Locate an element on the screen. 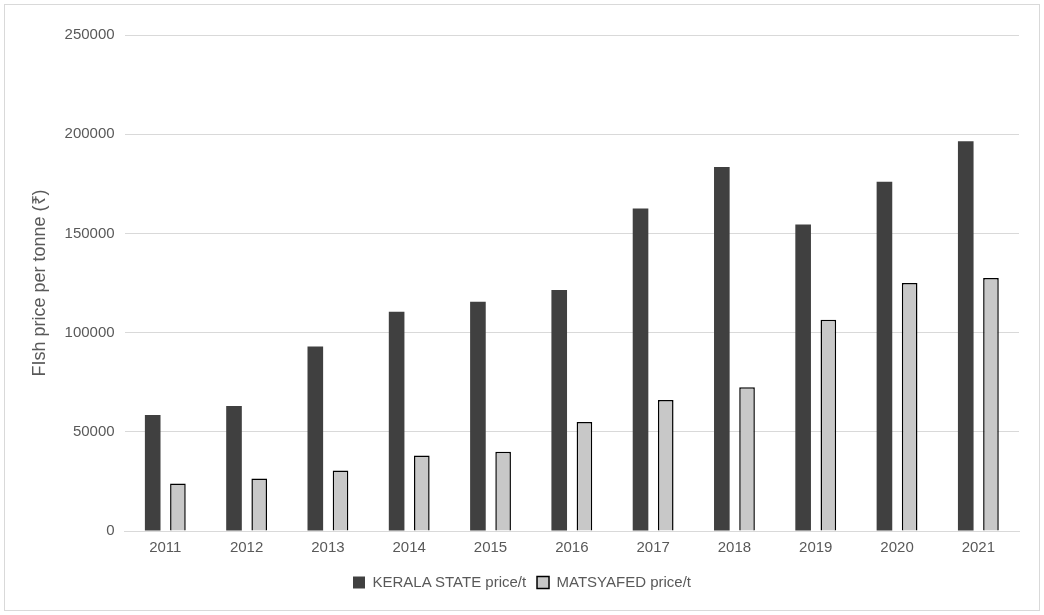 The image size is (1044, 615). x-tick-label: 2020 is located at coordinates (897, 547).